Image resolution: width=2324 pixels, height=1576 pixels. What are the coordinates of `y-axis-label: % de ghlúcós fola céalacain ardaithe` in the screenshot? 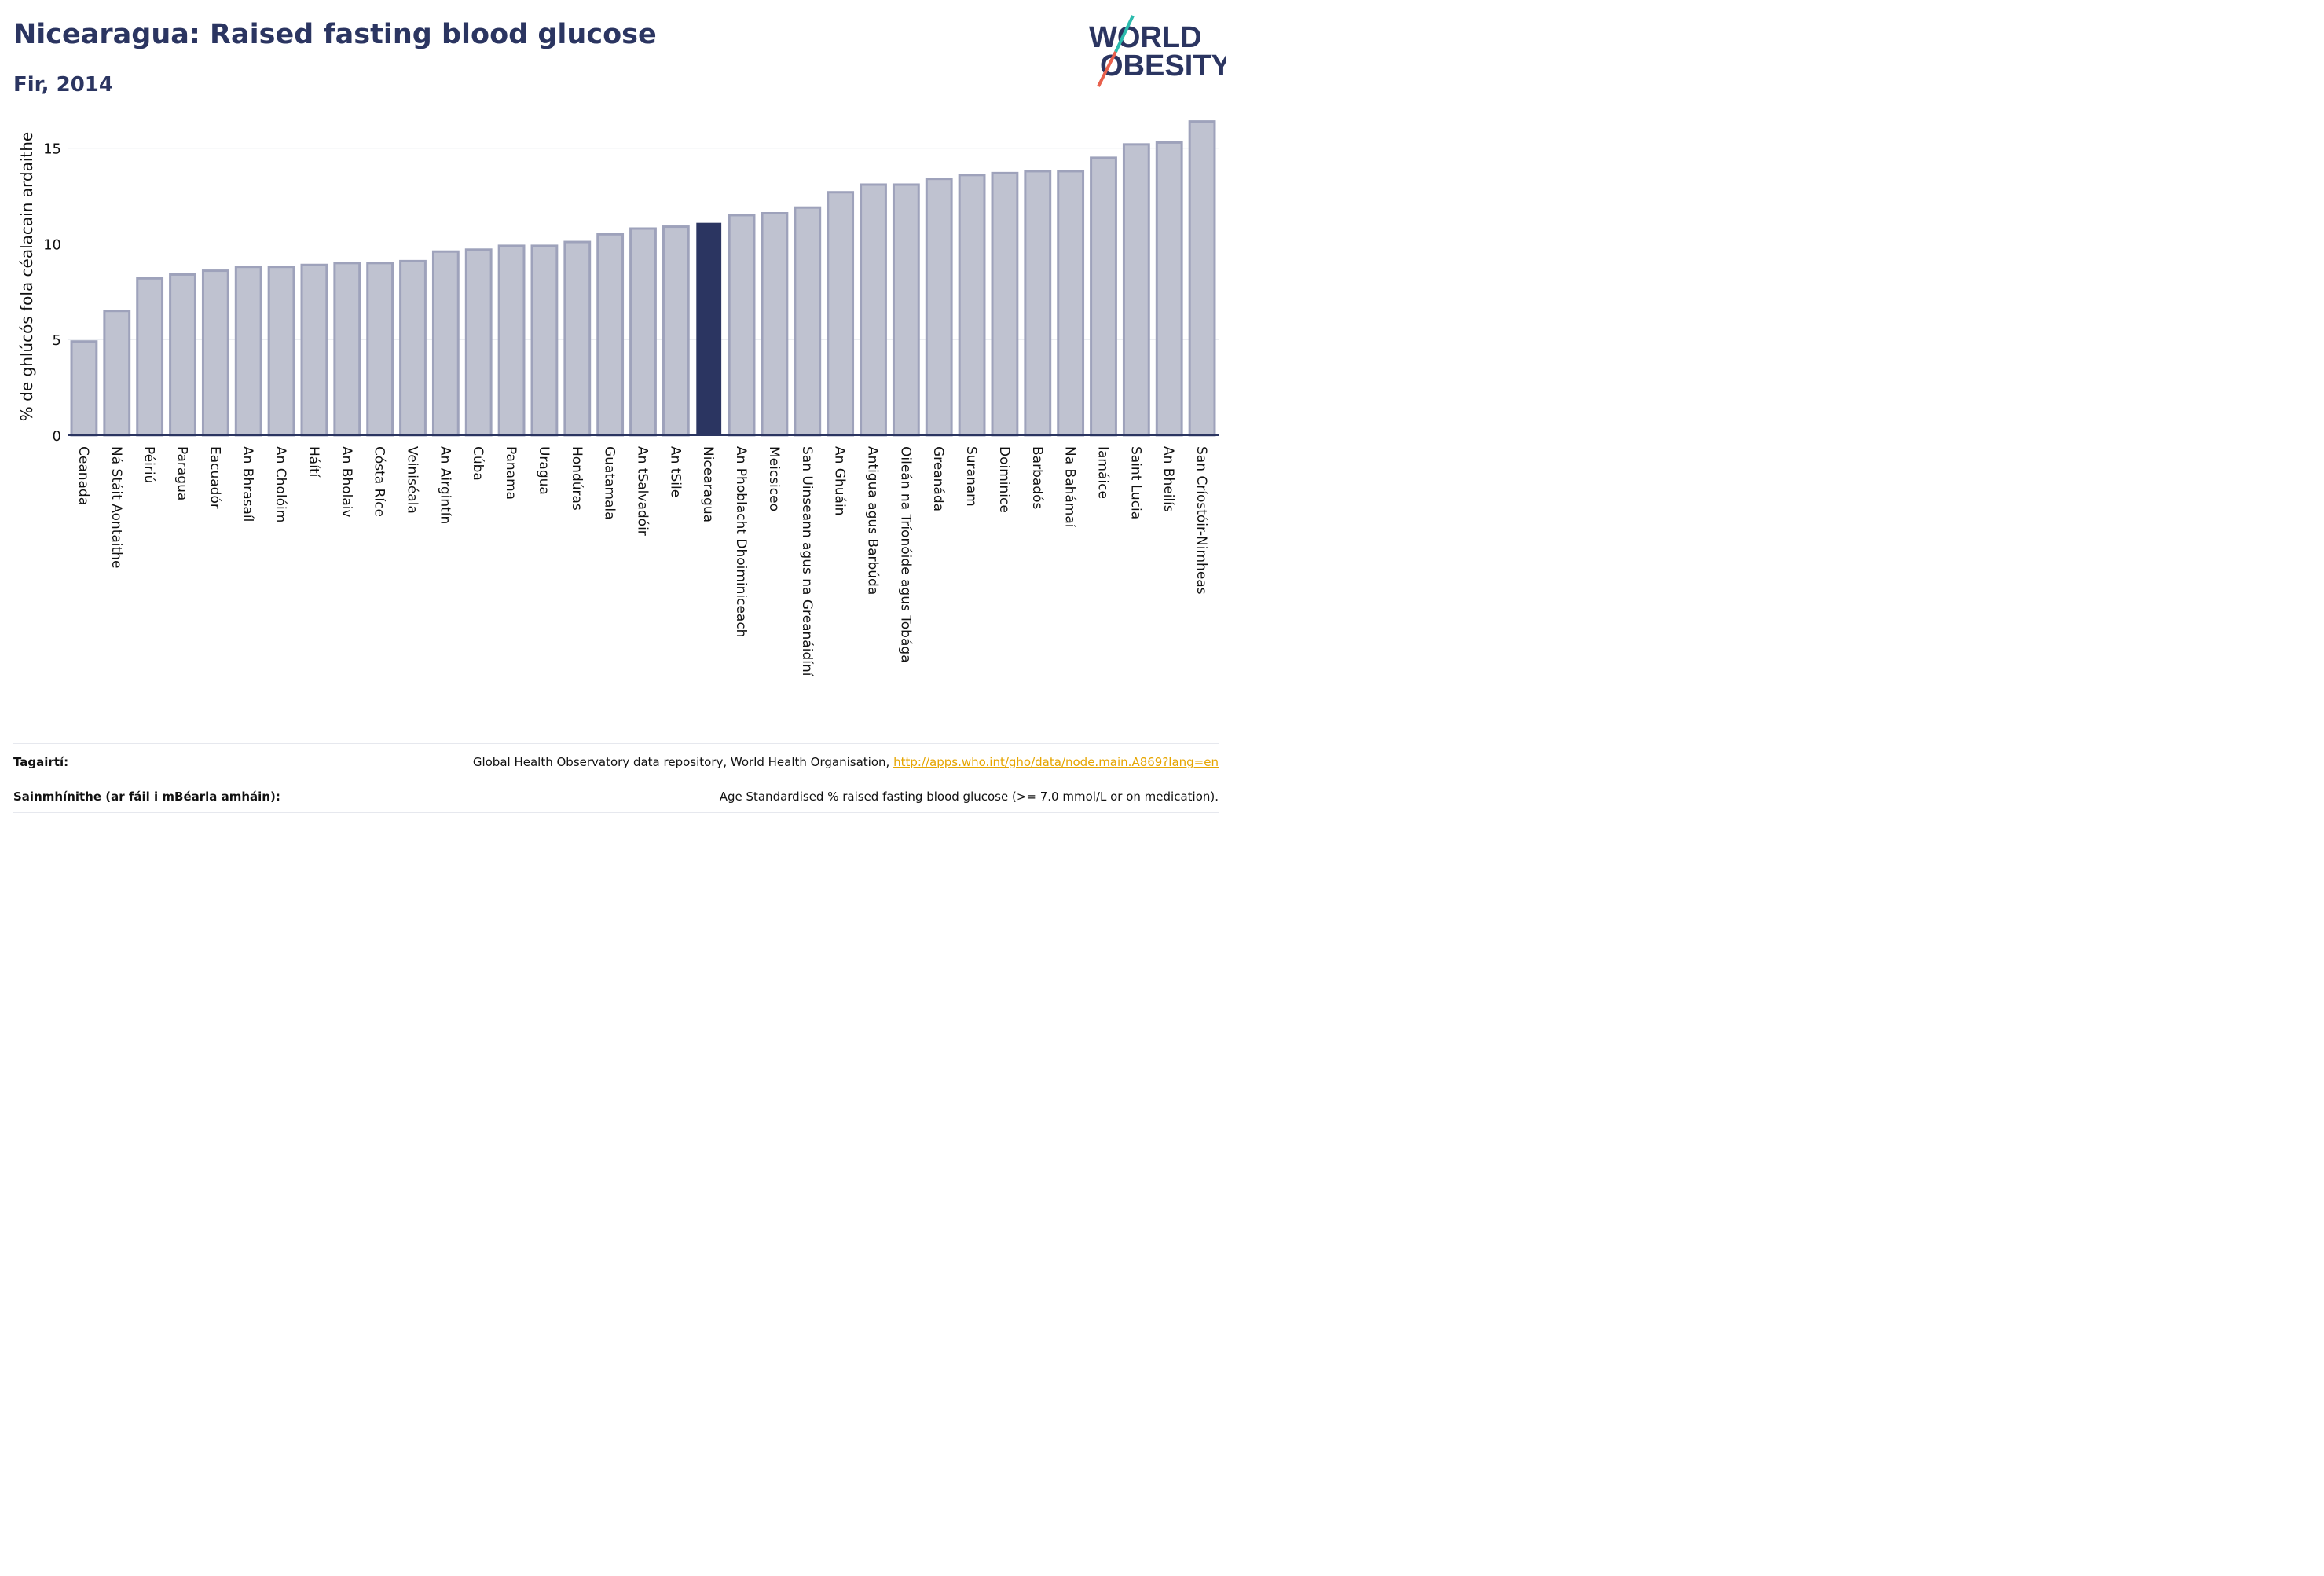 It's located at (26, 276).